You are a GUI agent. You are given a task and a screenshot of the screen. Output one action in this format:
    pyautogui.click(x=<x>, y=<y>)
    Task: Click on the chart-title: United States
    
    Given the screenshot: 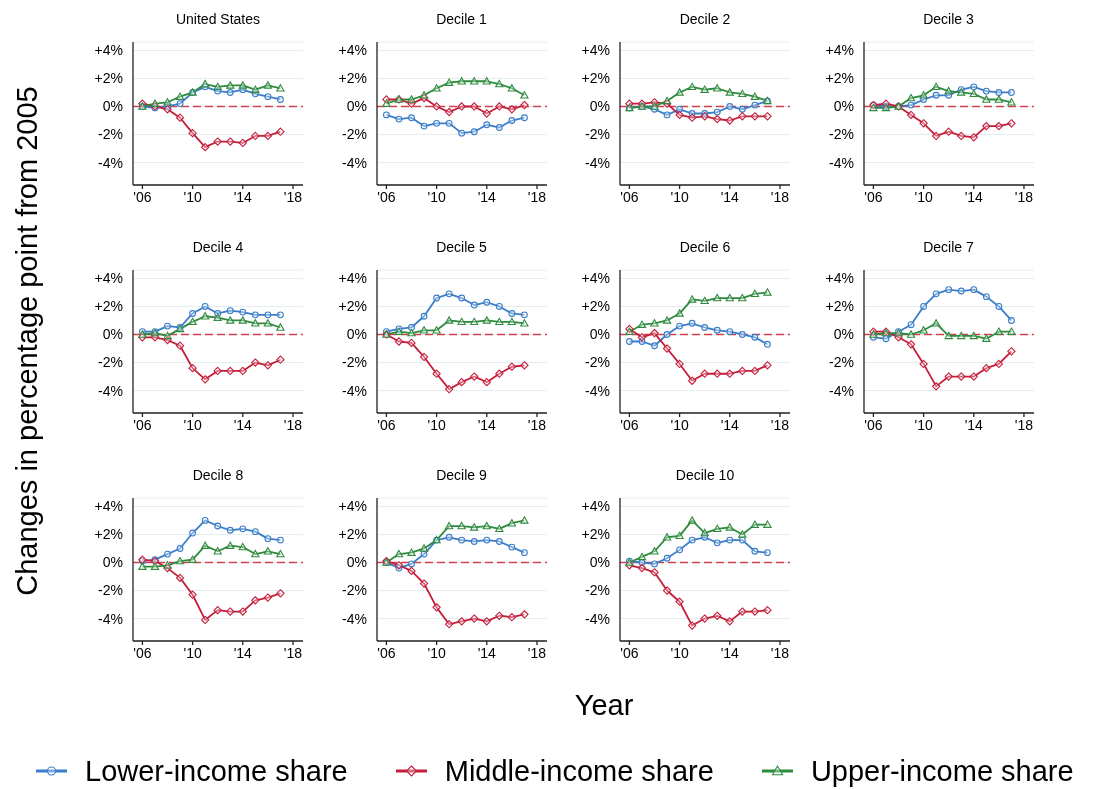 What is the action you would take?
    pyautogui.click(x=218, y=19)
    